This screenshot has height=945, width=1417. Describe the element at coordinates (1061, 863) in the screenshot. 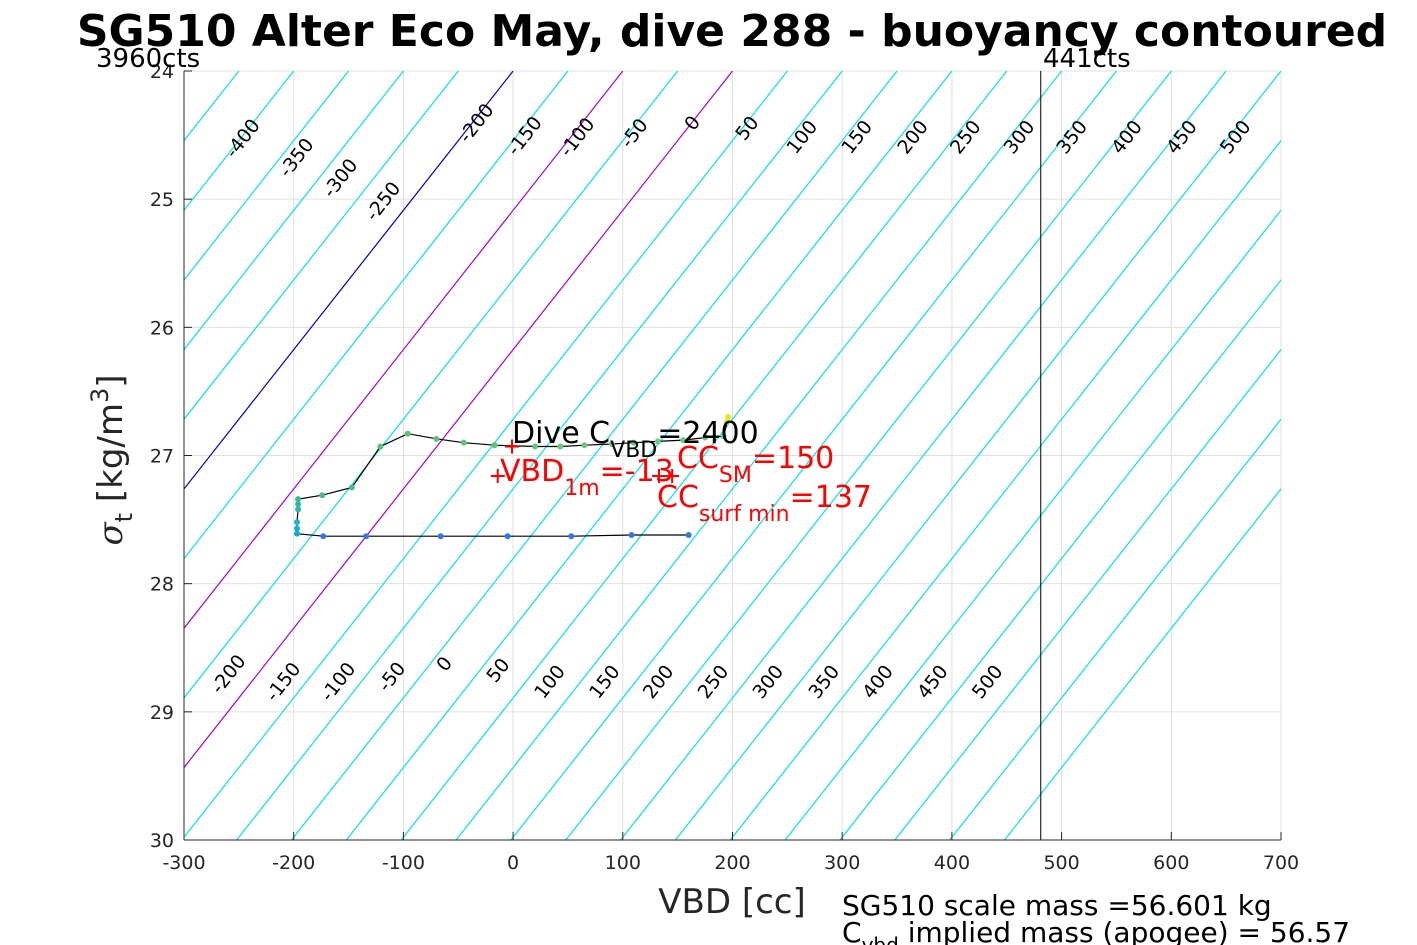

I see `x-tick-label: 500` at that location.